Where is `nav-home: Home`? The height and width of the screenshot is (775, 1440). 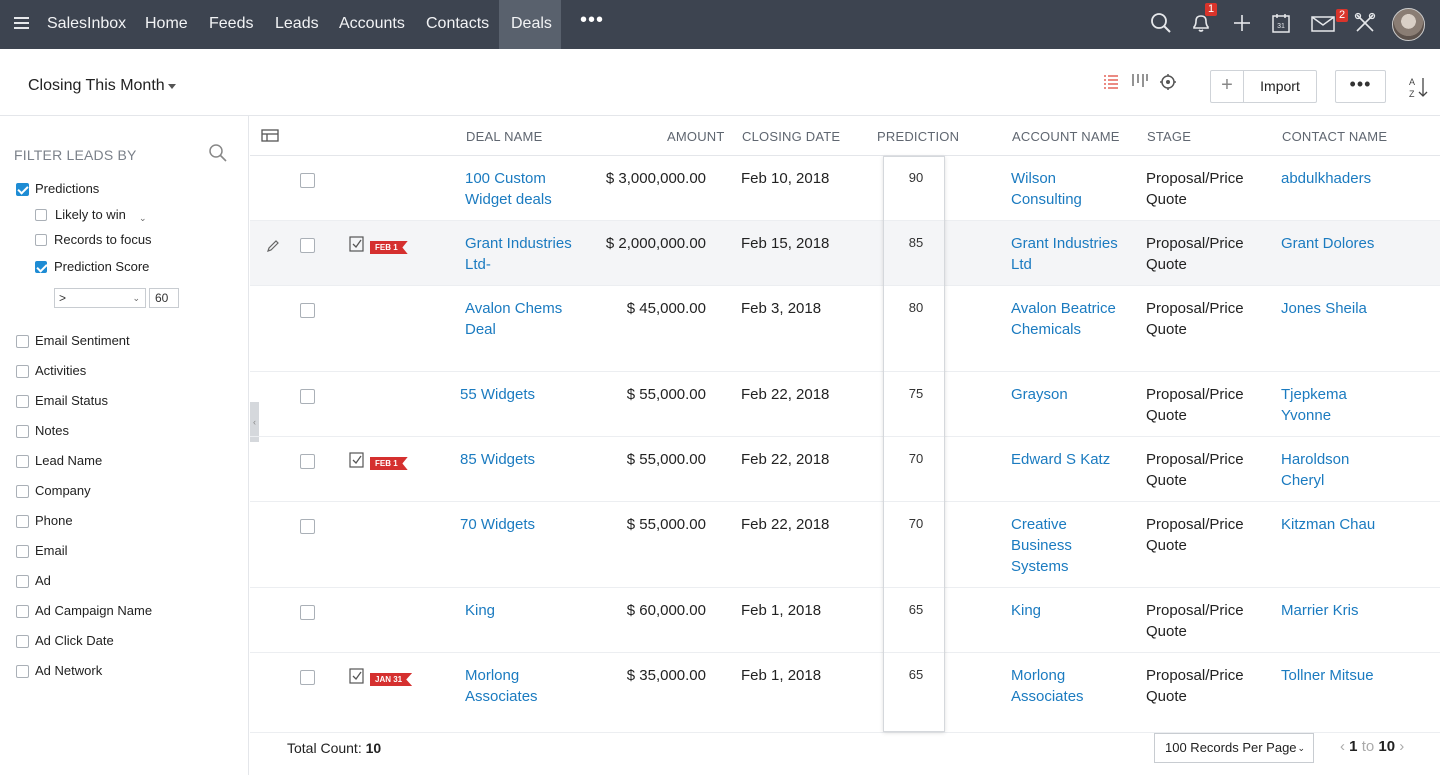 nav-home: Home is located at coordinates (166, 23).